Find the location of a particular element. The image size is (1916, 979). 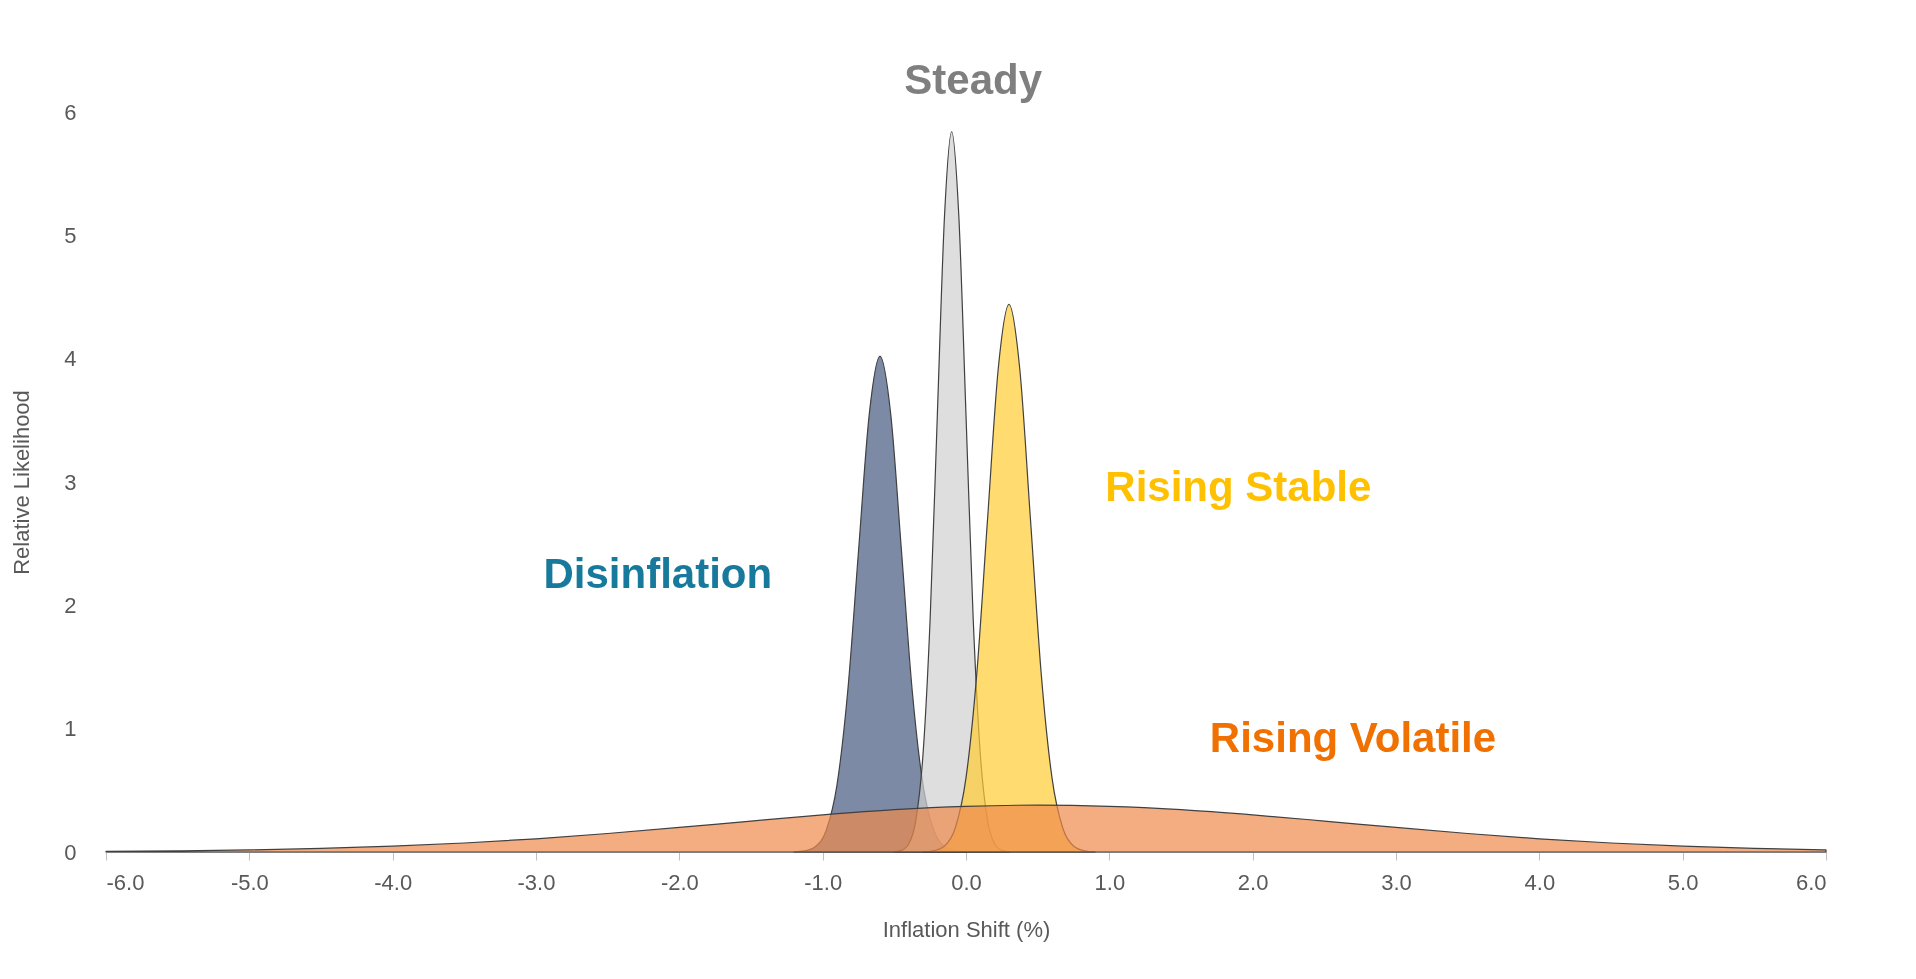

x-tick-label: -4.0 is located at coordinates (393, 882).